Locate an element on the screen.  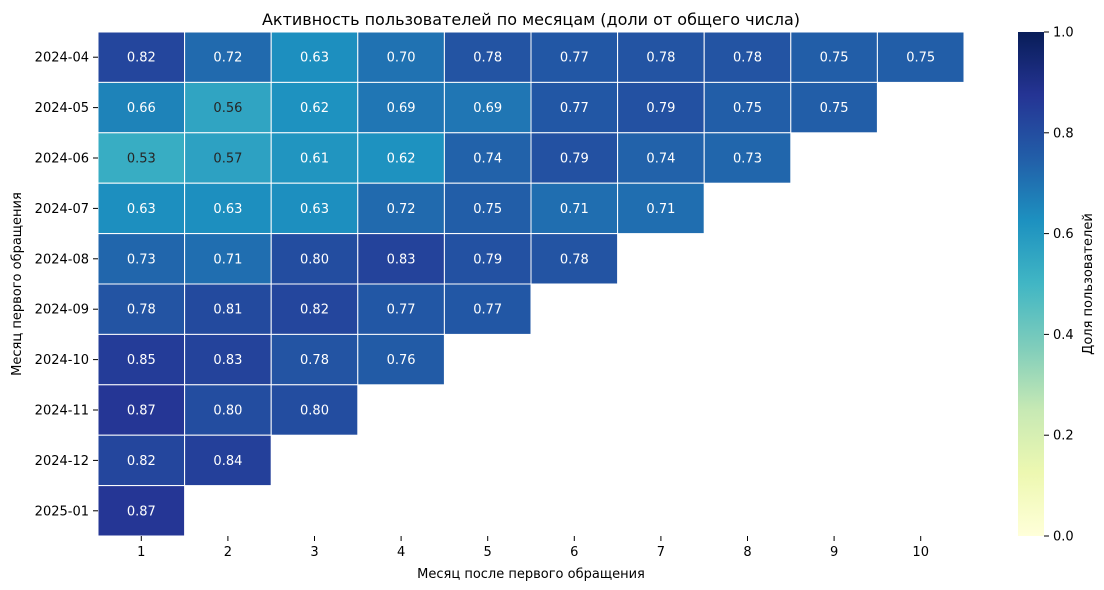
colorbar-label: Доля пользователей is located at coordinates (1088, 284).